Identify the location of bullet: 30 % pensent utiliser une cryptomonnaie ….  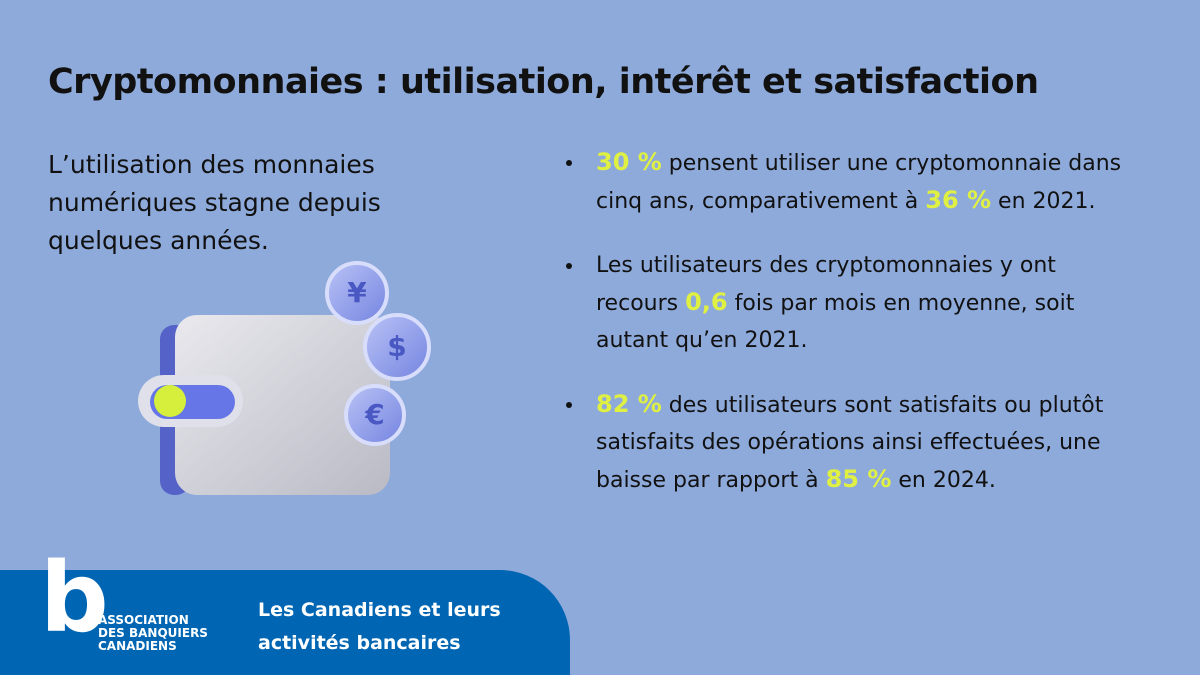
(851, 182).